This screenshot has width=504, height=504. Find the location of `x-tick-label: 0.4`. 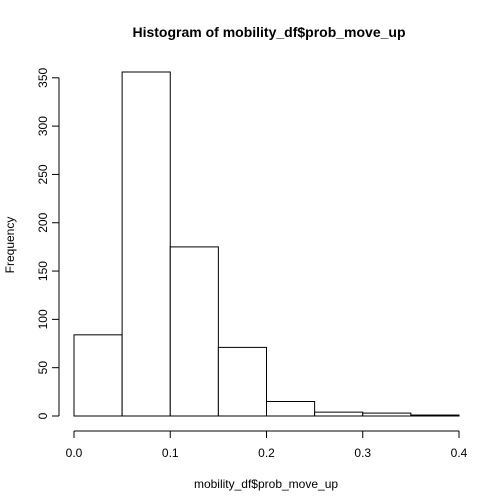

x-tick-label: 0.4 is located at coordinates (459, 453).